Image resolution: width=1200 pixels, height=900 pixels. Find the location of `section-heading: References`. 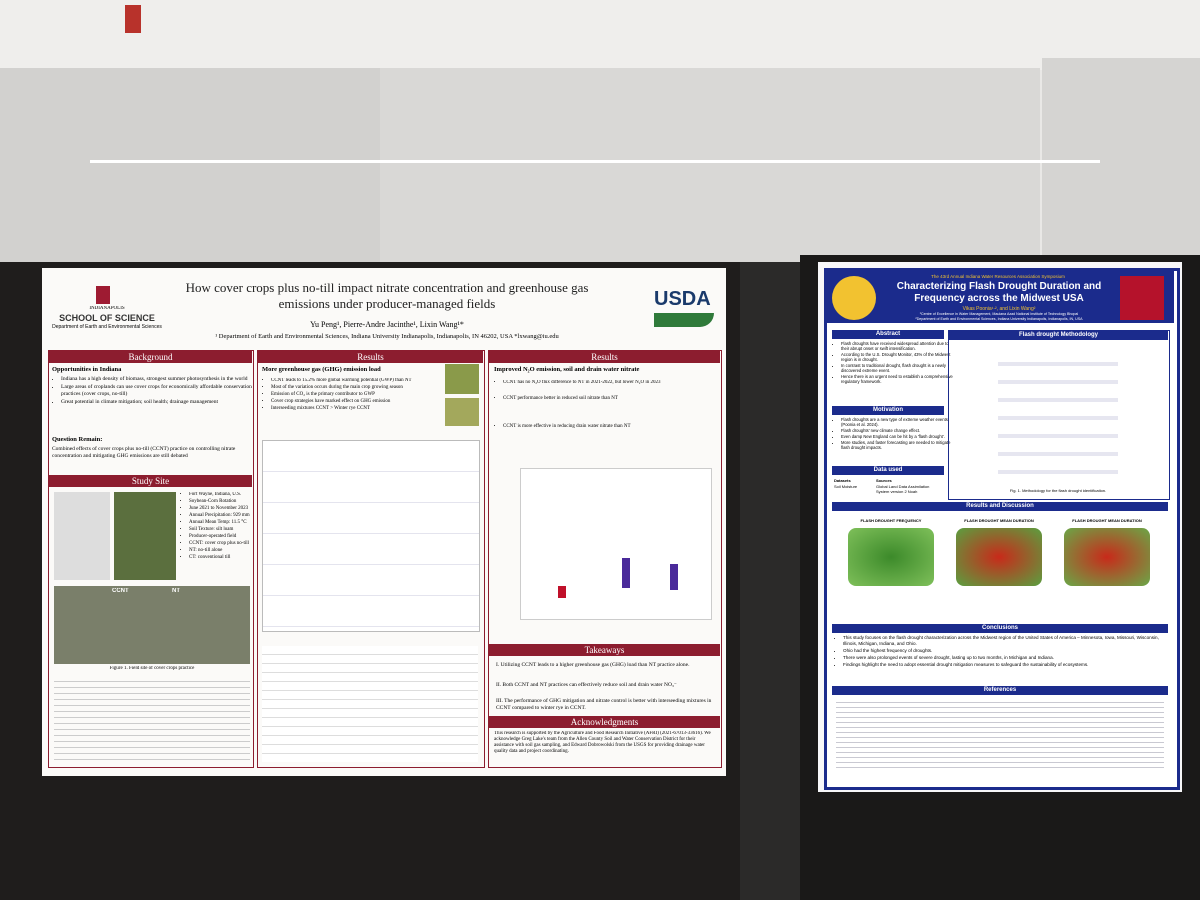

section-heading: References is located at coordinates (1000, 690).